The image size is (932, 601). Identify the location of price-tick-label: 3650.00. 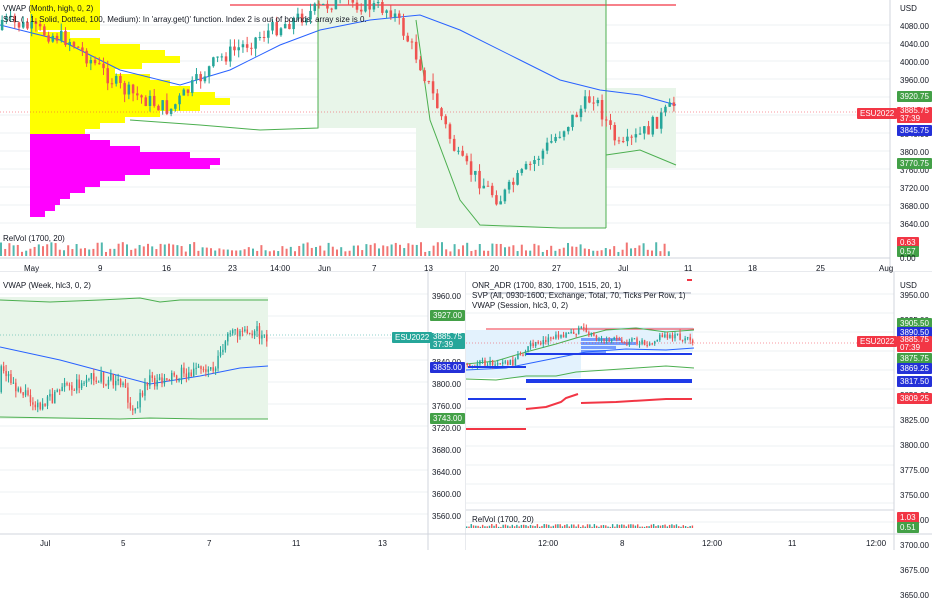
(914, 595).